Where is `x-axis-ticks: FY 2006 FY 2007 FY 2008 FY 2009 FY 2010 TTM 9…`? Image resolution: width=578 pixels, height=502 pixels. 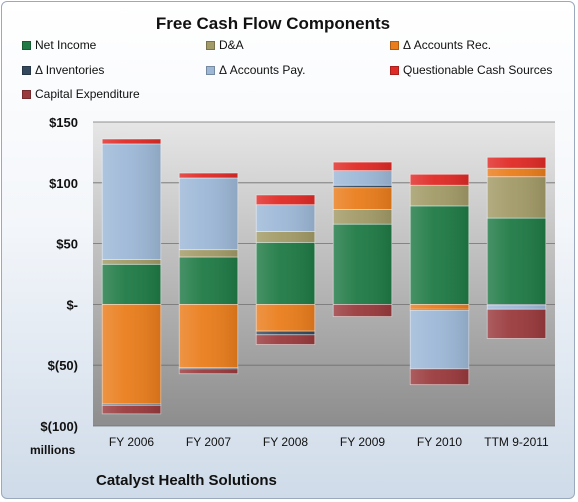
x-axis-ticks: FY 2006 FY 2007 FY 2008 FY 2009 FY 2010 TTM 9… is located at coordinates (329, 442).